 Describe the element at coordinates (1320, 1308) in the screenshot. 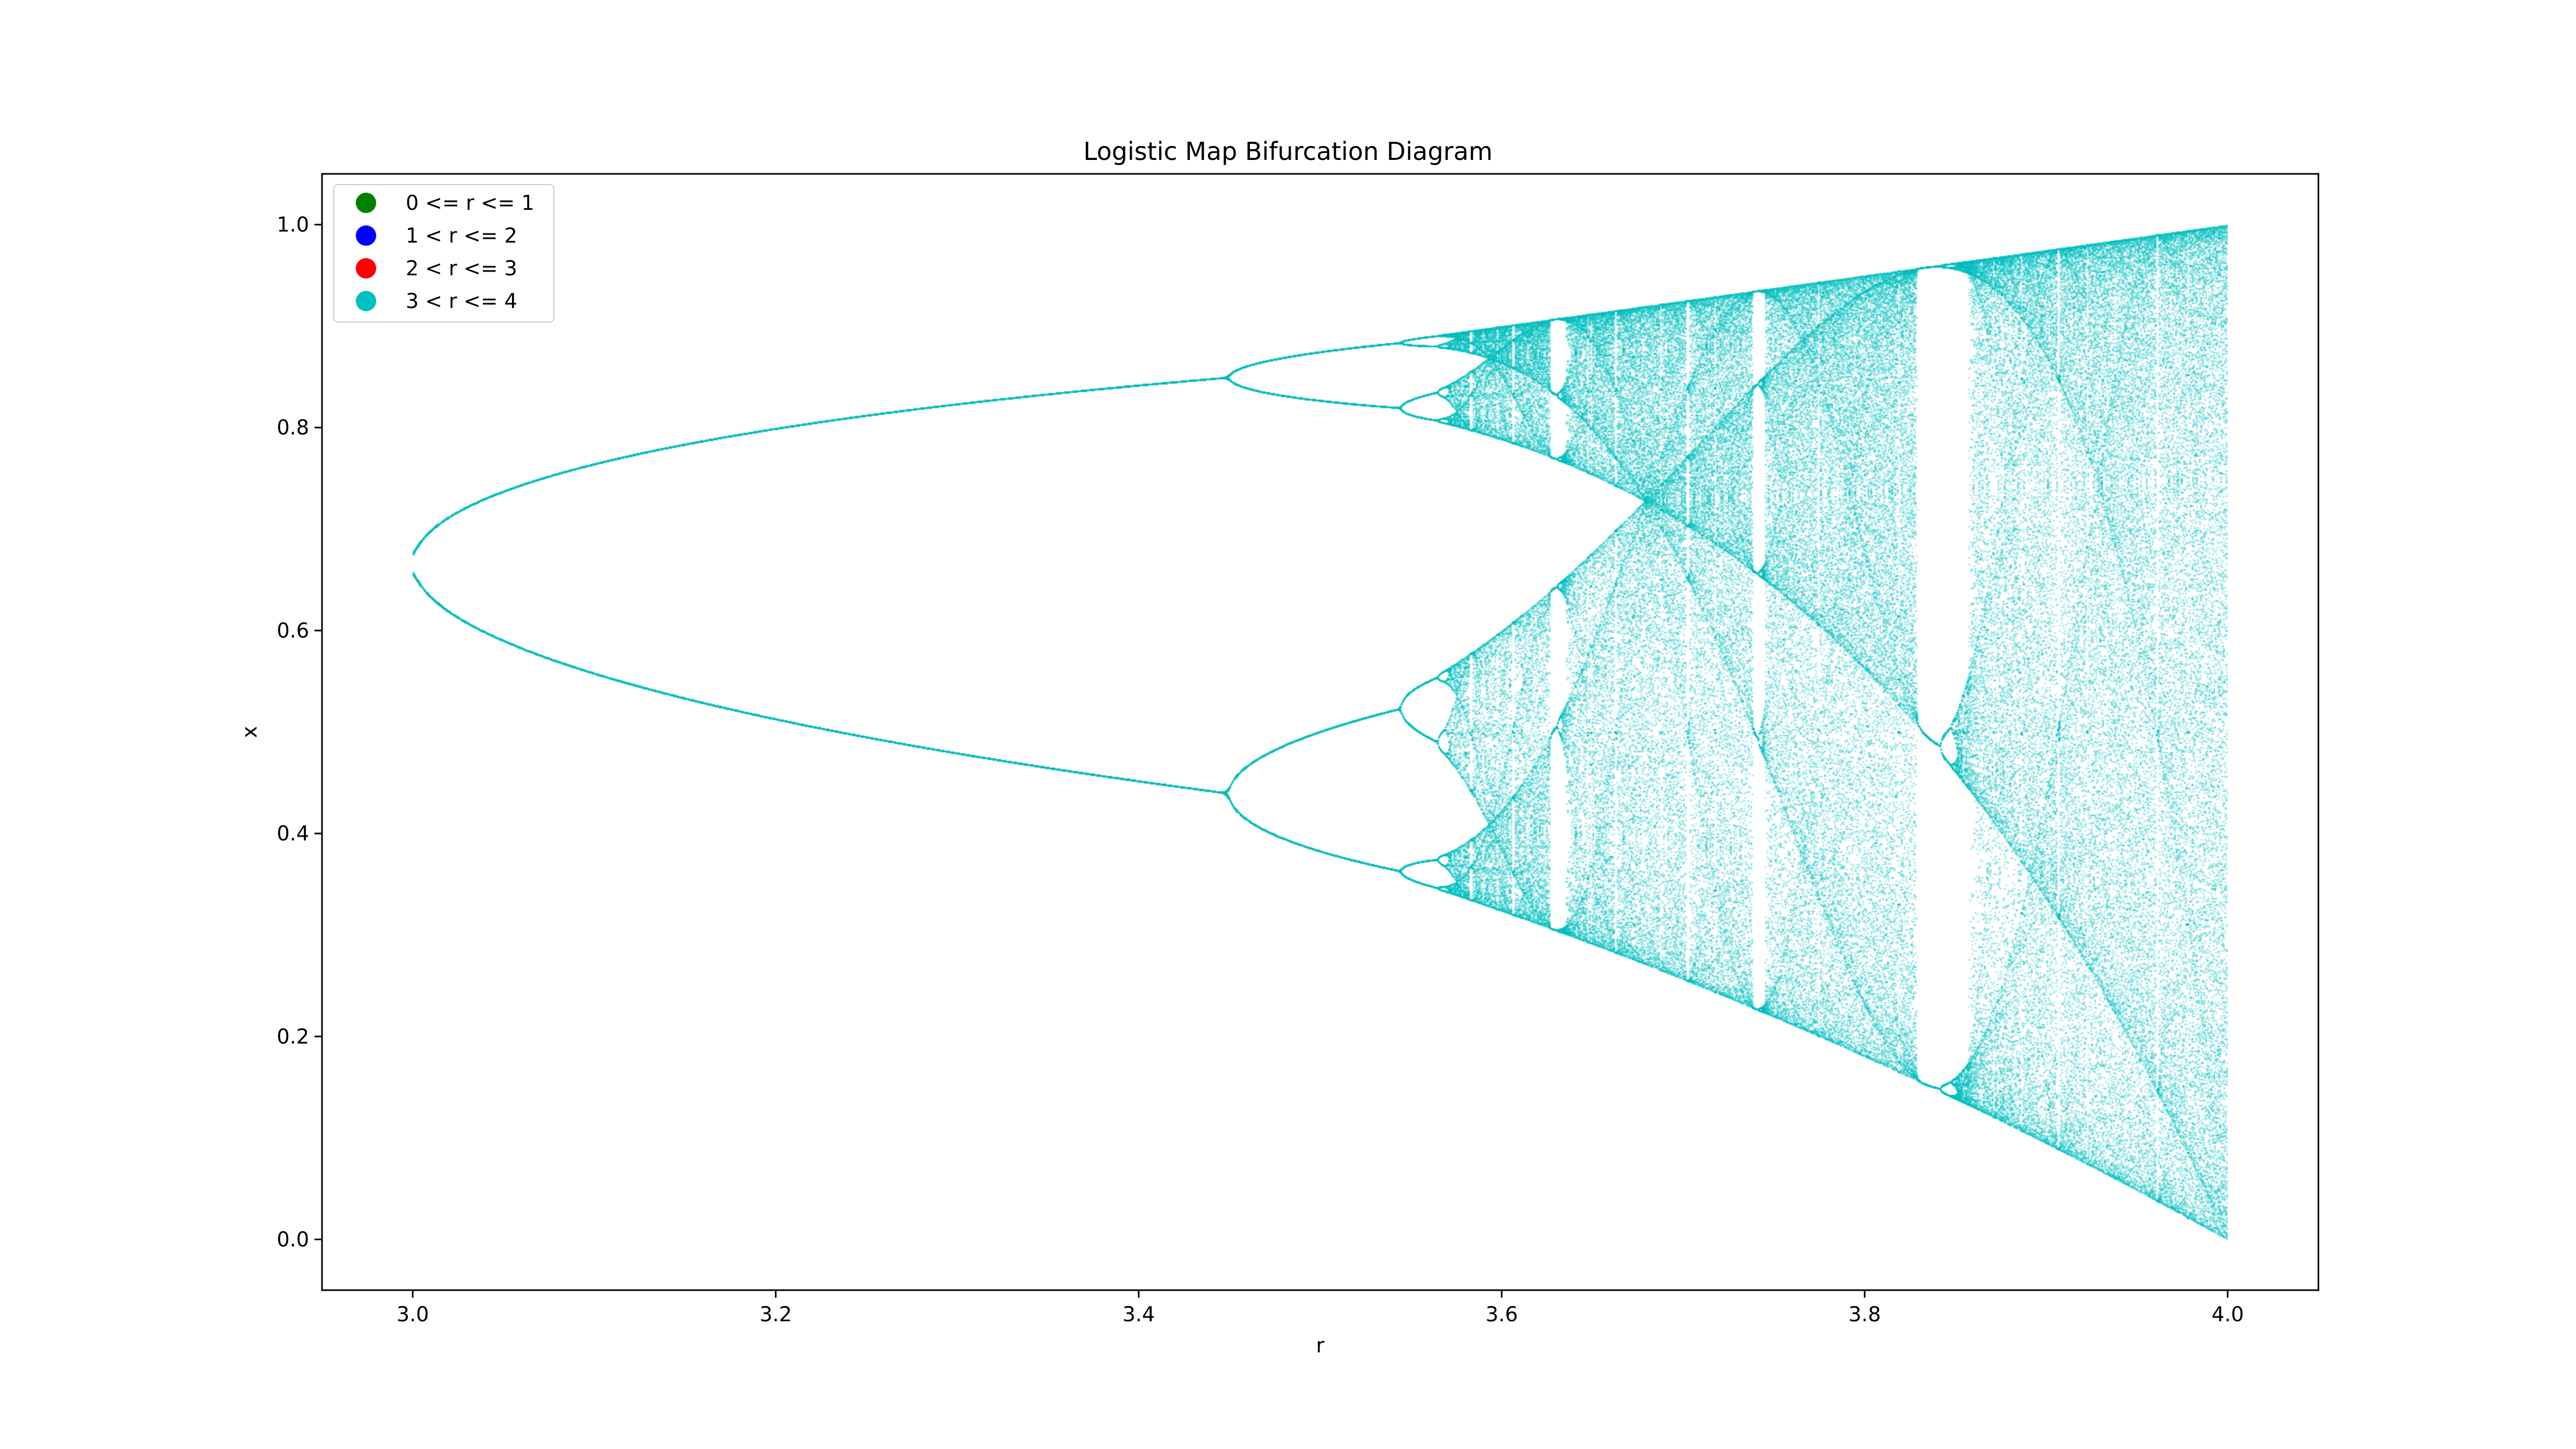

I see `x-axis: 3.0 3.2 3.4 3.6 3.8 4.0` at that location.